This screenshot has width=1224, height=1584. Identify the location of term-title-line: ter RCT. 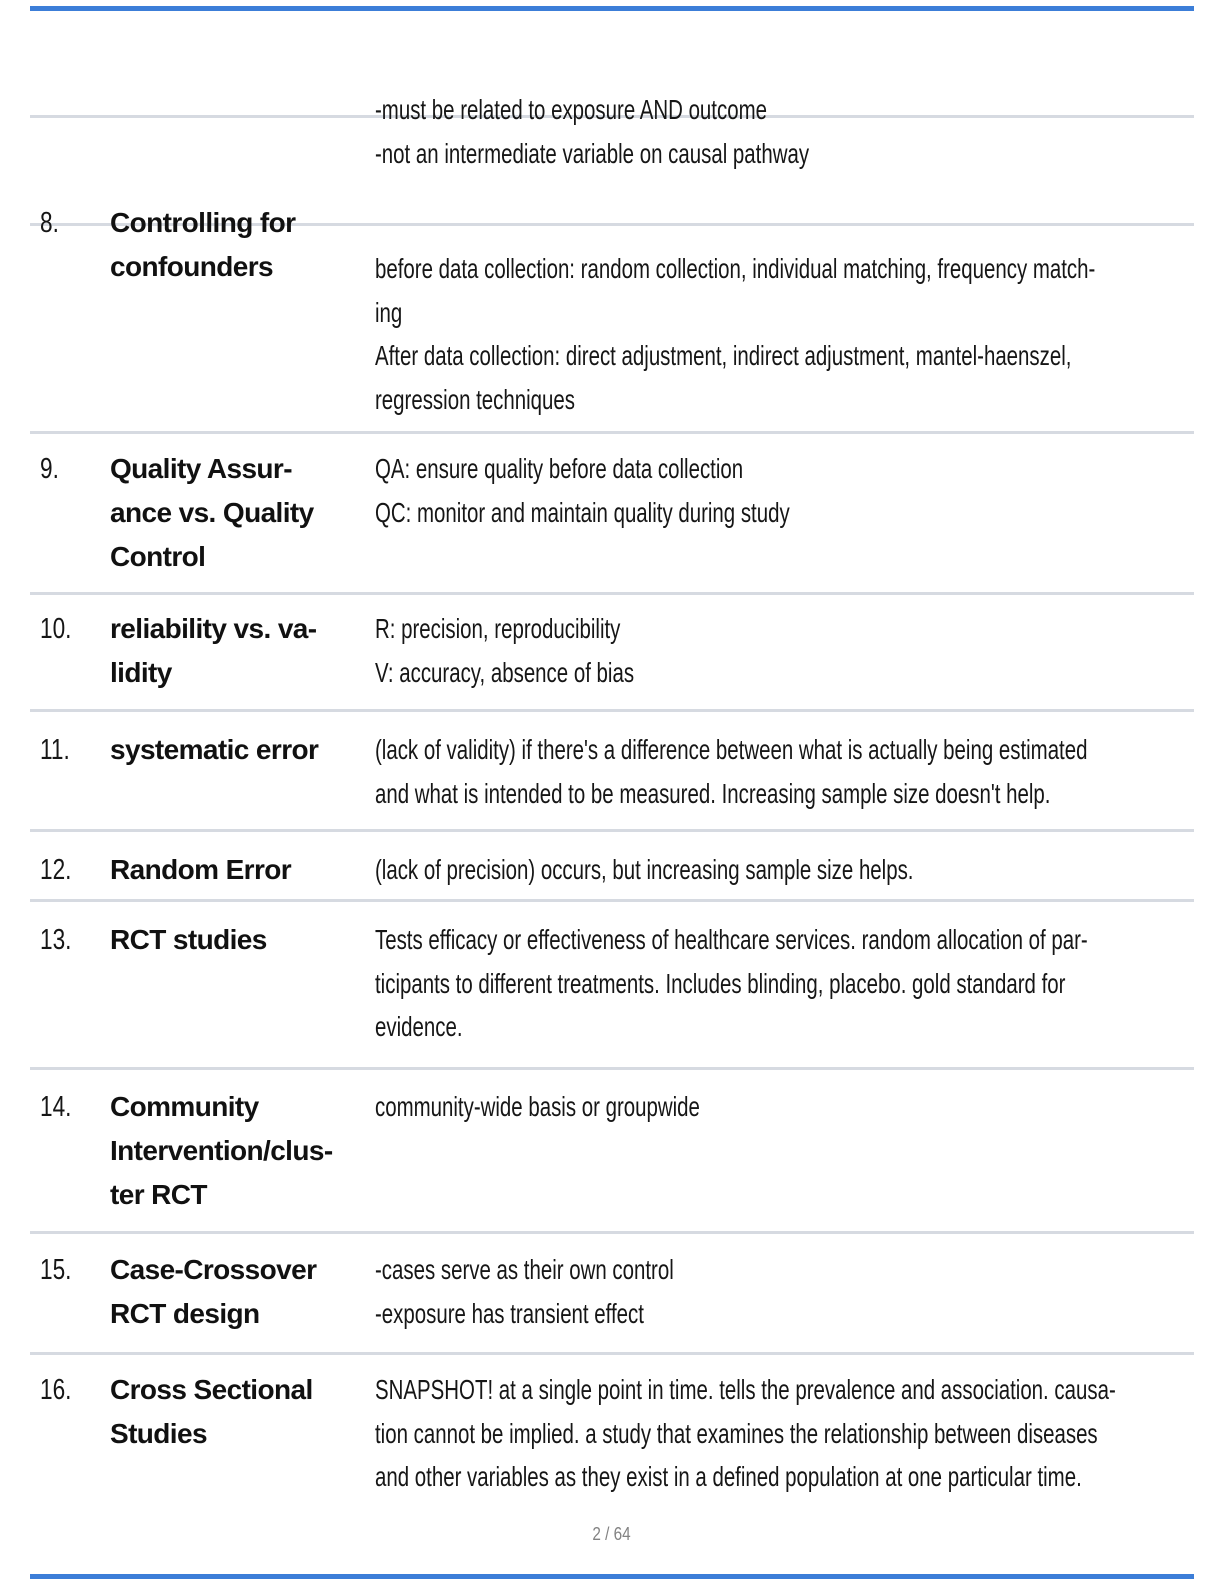
(159, 1194).